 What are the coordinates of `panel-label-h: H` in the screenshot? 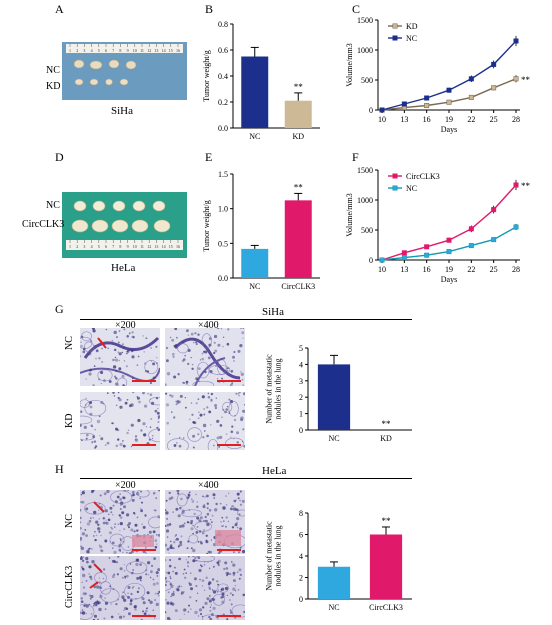 It's located at (59, 469).